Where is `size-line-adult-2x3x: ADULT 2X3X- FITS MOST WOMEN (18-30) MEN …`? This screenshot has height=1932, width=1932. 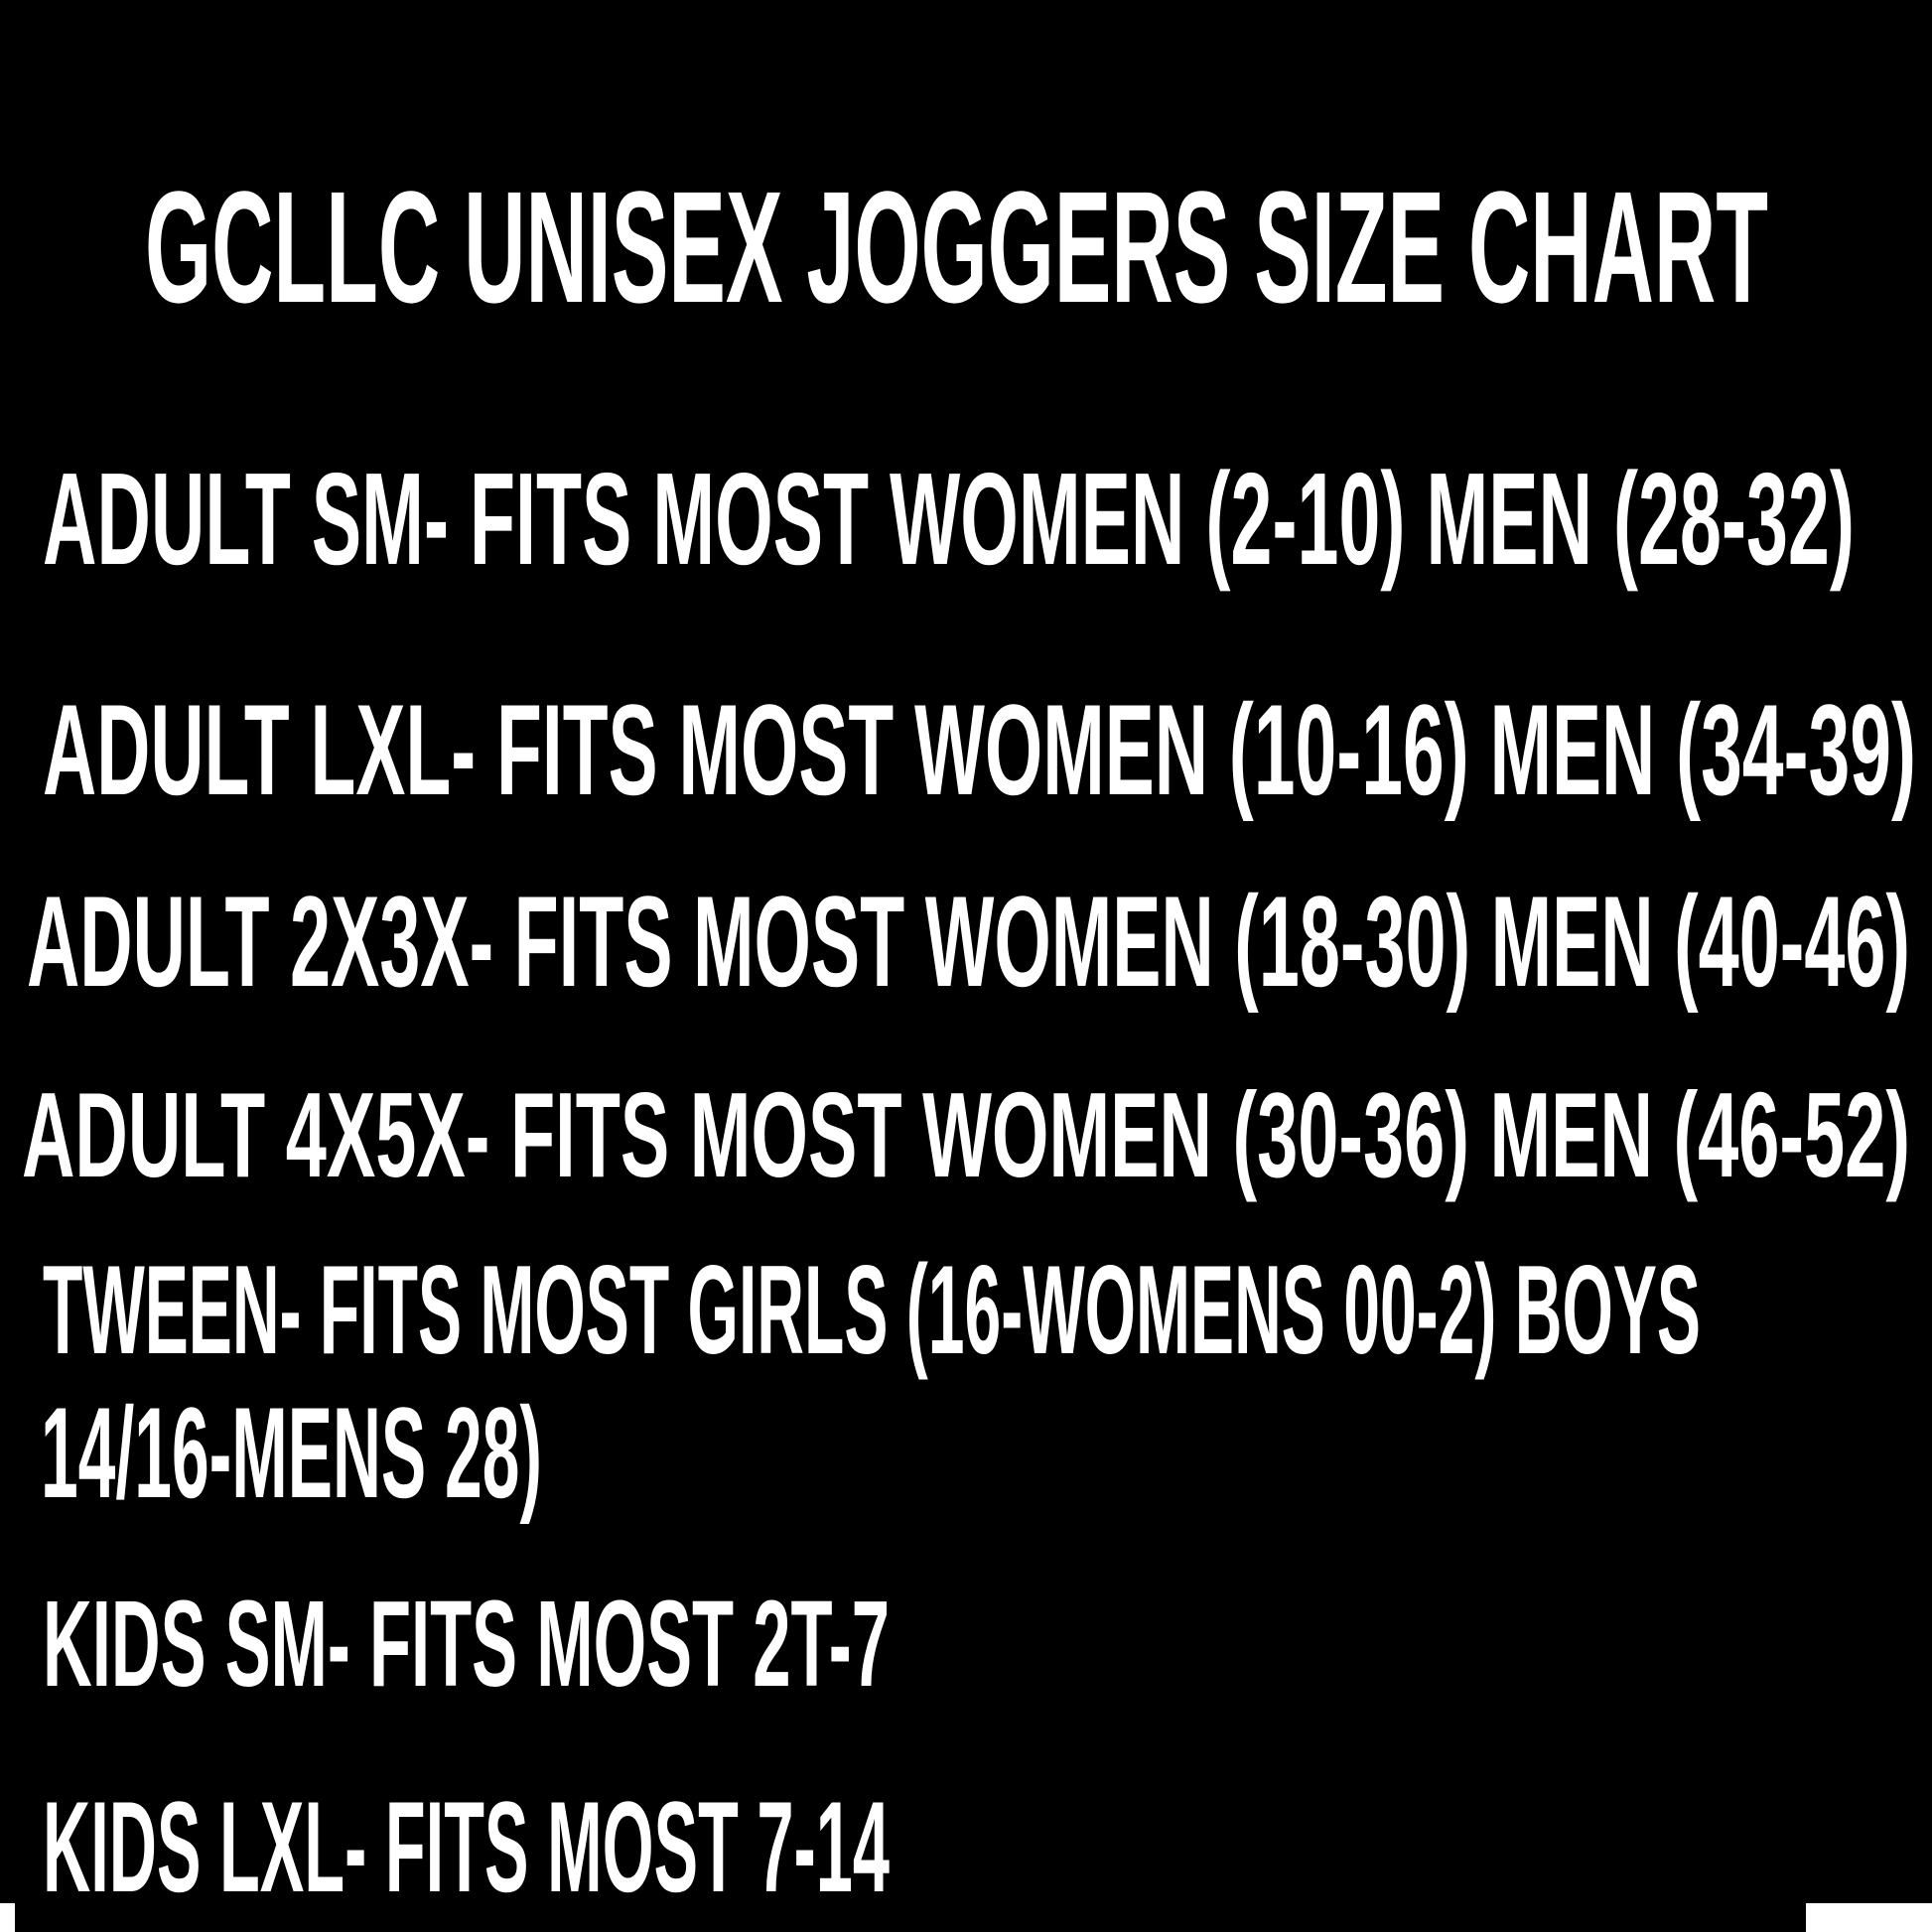
size-line-adult-2x3x: ADULT 2X3X- FITS MOST WOMEN (18-30) MEN … is located at coordinates (968, 942).